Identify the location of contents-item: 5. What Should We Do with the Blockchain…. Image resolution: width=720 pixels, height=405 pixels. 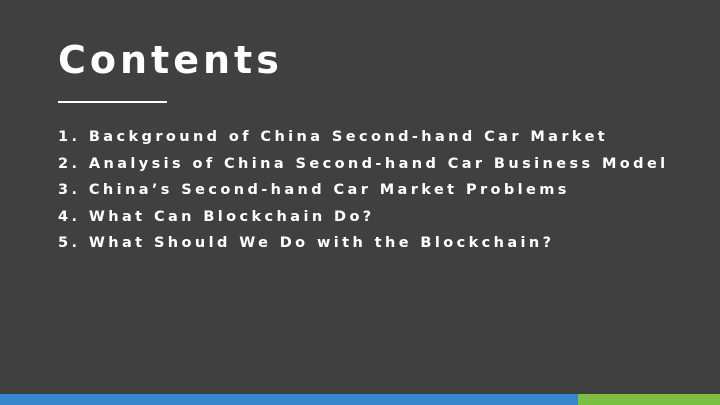
(363, 243).